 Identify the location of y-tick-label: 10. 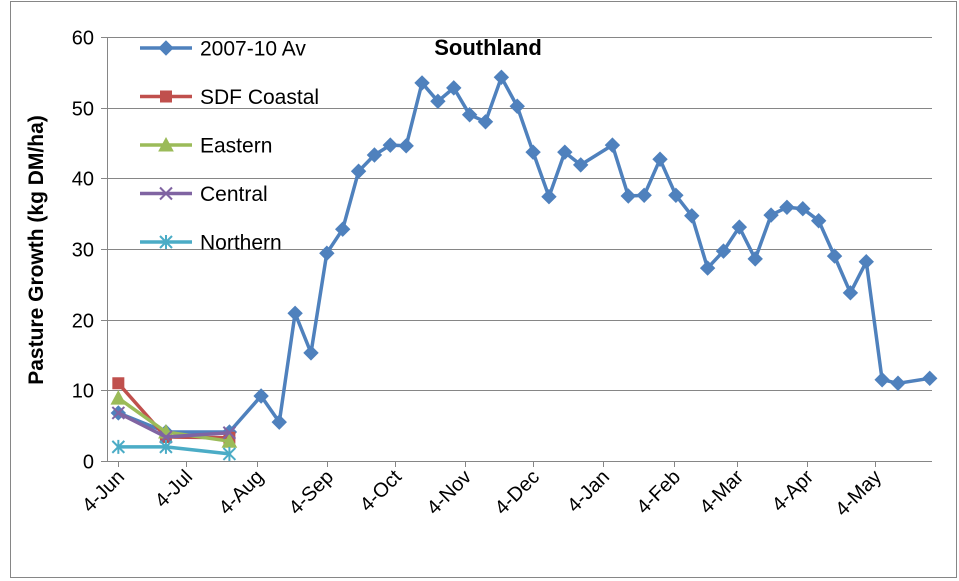
(83, 392).